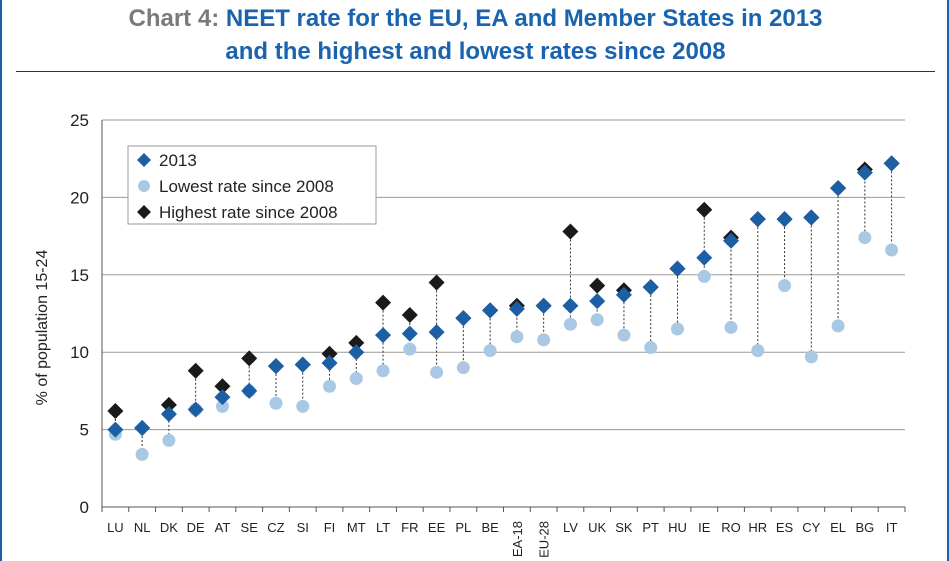 This screenshot has height=561, width=949. What do you see at coordinates (677, 527) in the screenshot?
I see `x-tick-label: HU` at bounding box center [677, 527].